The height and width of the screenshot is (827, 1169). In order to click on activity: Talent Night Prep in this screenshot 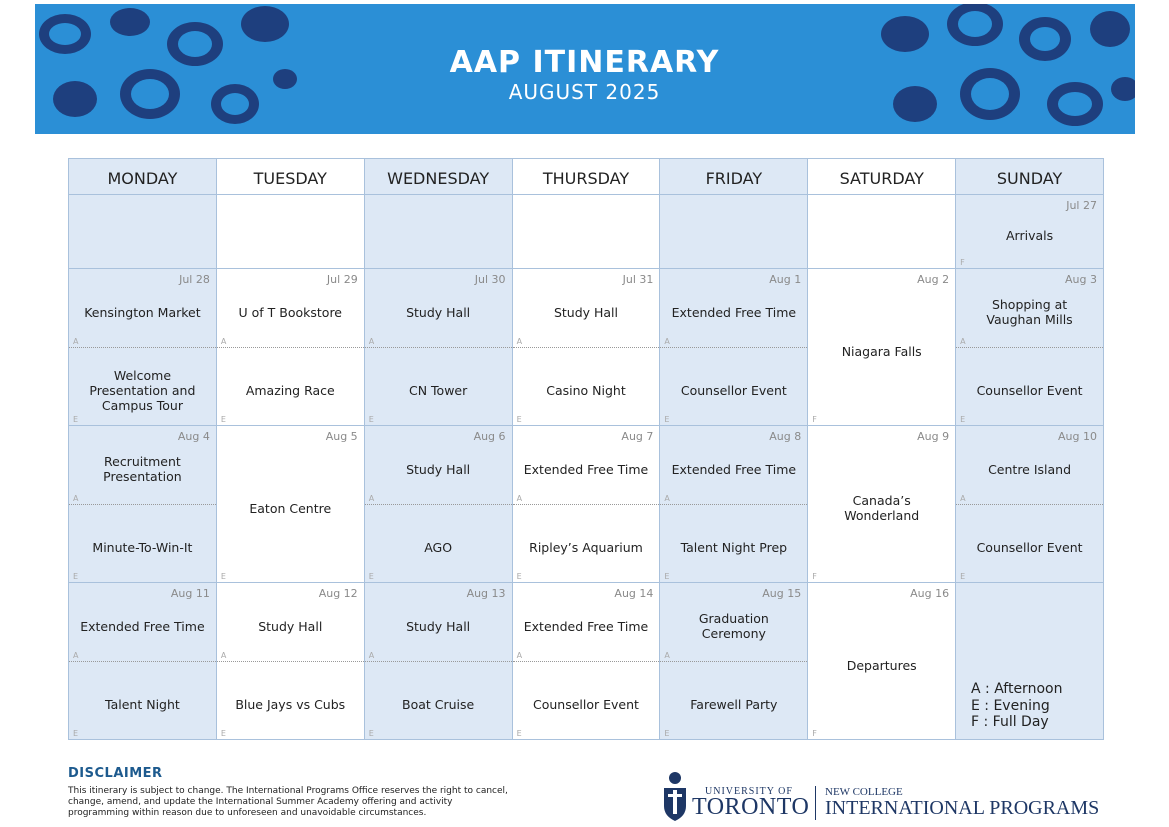, I will do `click(734, 547)`.